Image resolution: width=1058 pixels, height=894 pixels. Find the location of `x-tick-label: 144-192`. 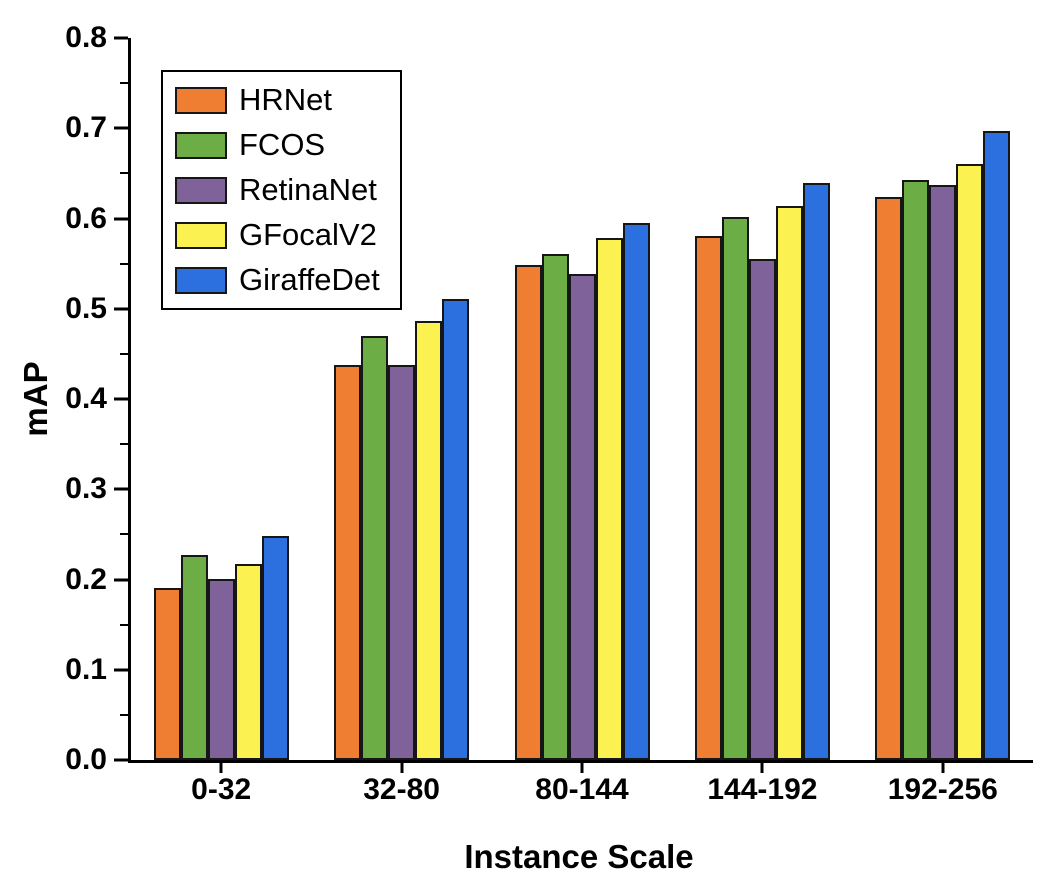

x-tick-label: 144-192 is located at coordinates (762, 789).